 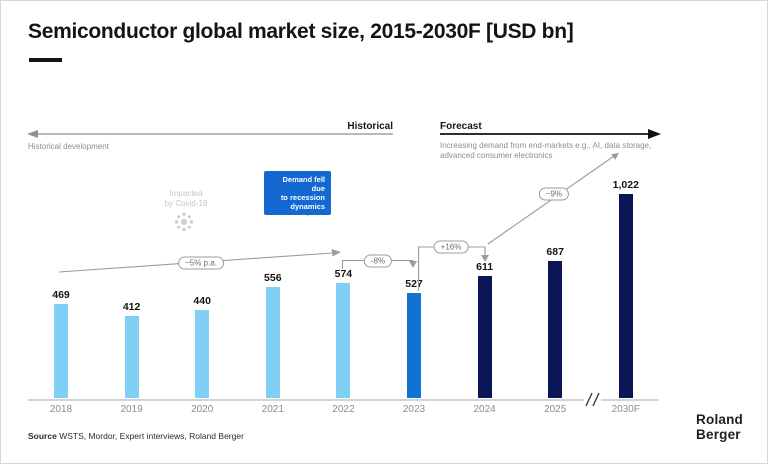 I want to click on covid-annotation-line1: Impacted, so click(x=186, y=193).